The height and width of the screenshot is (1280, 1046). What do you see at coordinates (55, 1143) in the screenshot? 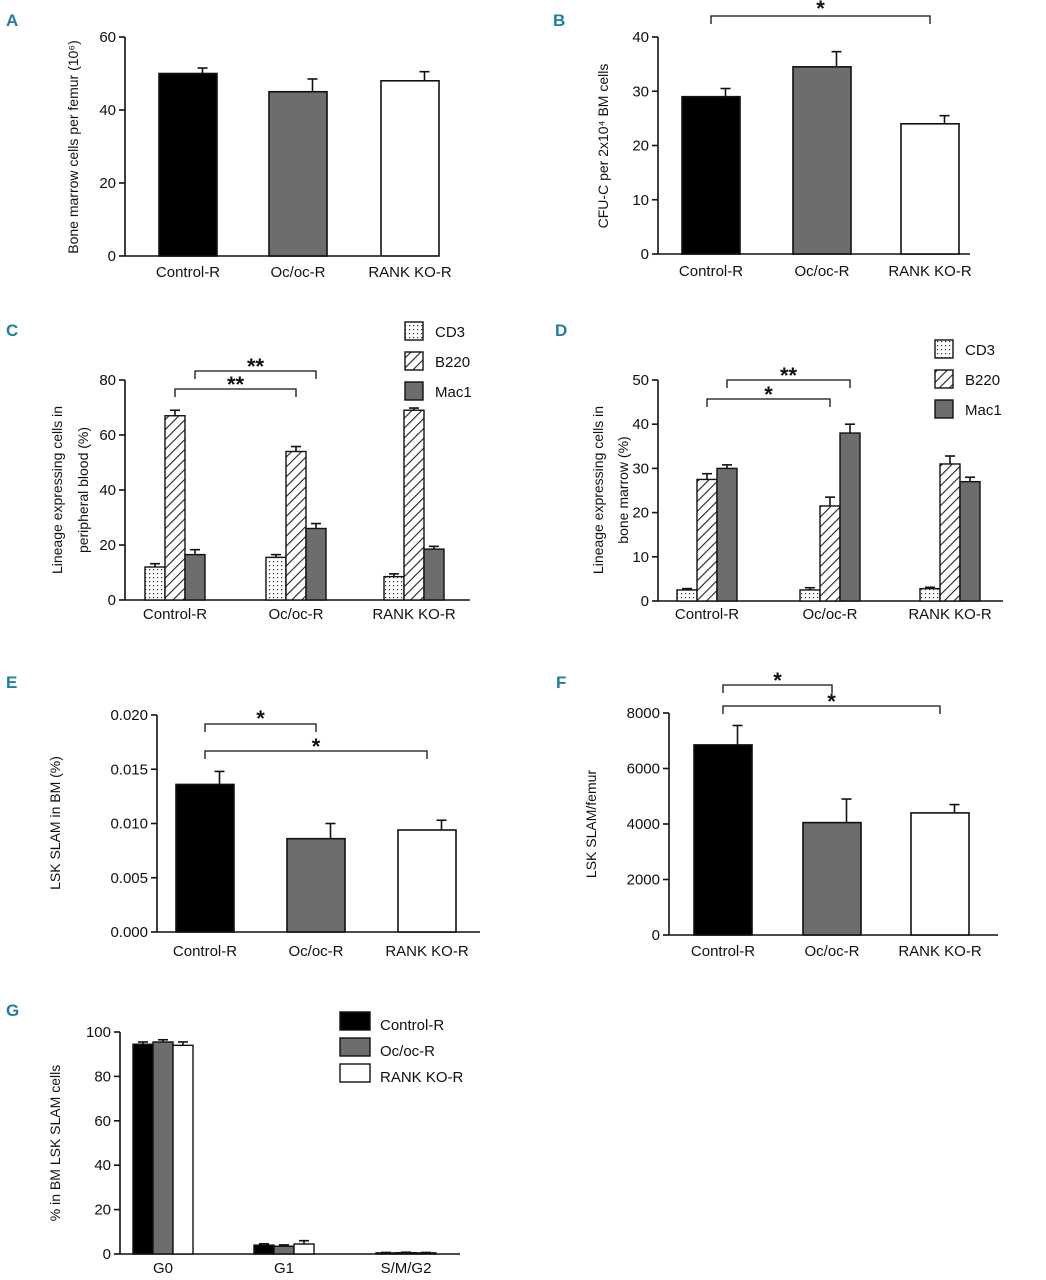
I see `y-axis-label: % in BM LSK SLAM cells` at bounding box center [55, 1143].